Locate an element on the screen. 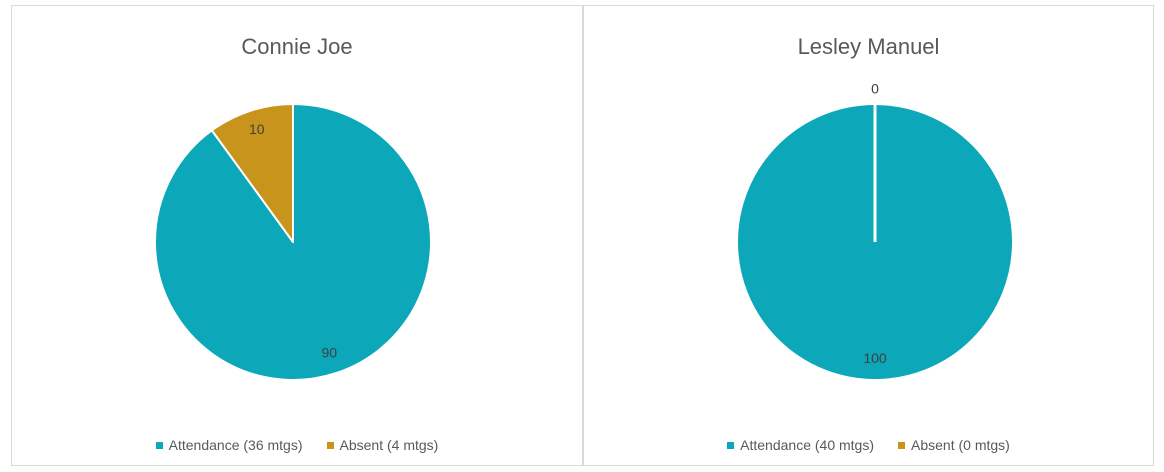 The width and height of the screenshot is (1164, 472). legend-item-absent: Absent (0 mtgs) is located at coordinates (954, 445).